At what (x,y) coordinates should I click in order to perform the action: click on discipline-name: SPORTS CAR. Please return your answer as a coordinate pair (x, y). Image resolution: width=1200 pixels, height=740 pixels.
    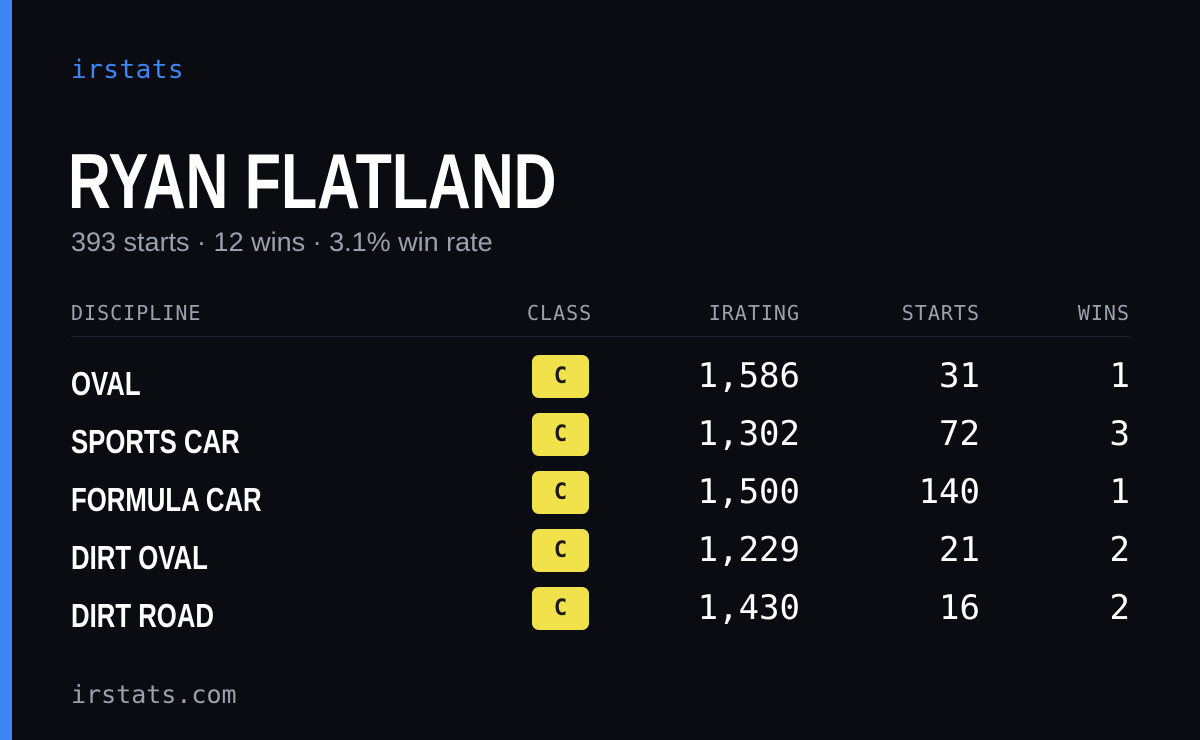
    Looking at the image, I should click on (155, 441).